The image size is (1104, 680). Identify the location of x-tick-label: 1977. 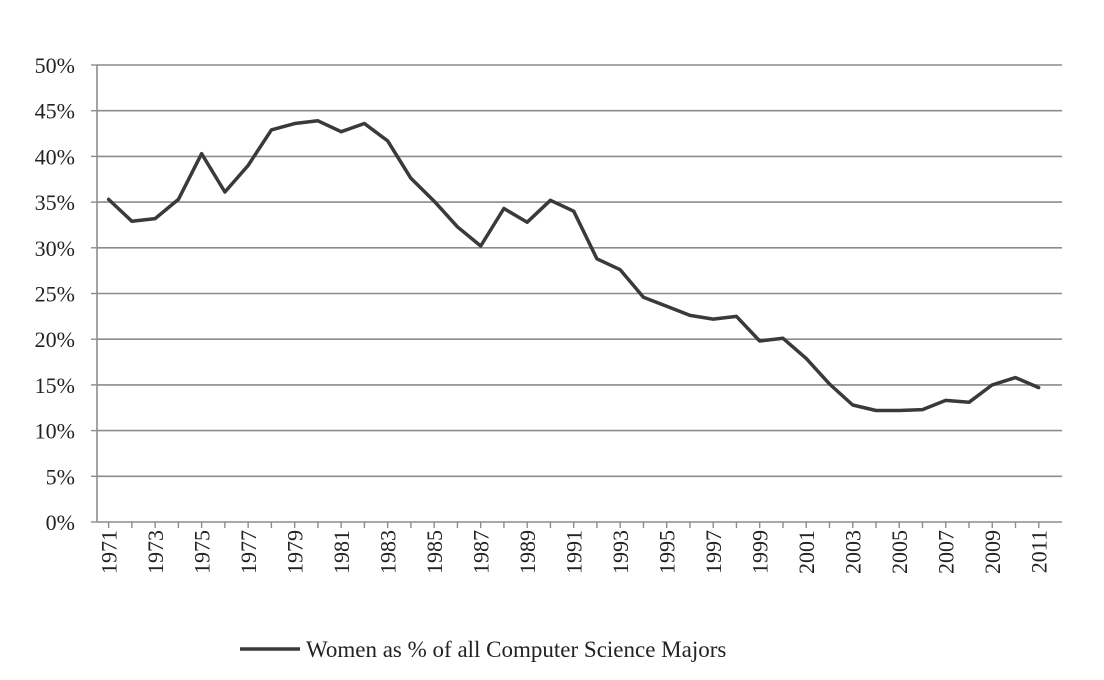
(248, 552).